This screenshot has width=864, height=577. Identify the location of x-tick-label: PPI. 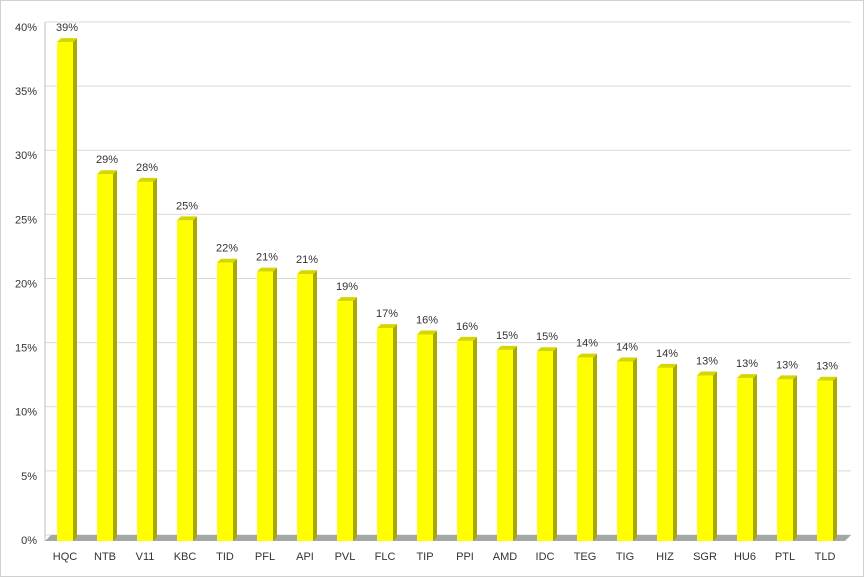
(465, 557).